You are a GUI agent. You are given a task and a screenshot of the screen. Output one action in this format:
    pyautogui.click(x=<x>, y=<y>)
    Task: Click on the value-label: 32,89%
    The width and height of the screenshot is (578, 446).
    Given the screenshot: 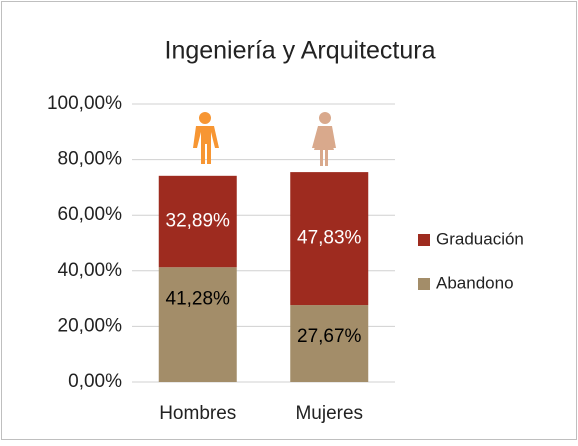 What is the action you would take?
    pyautogui.click(x=198, y=221)
    